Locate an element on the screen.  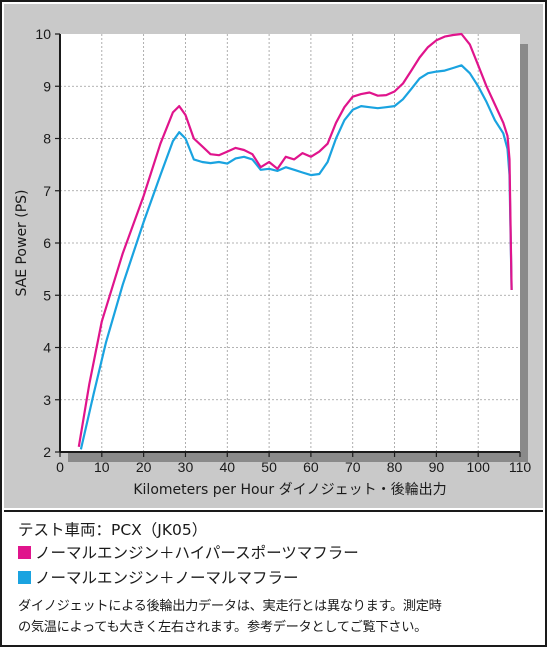
x-tick-label: 10 is located at coordinates (102, 467).